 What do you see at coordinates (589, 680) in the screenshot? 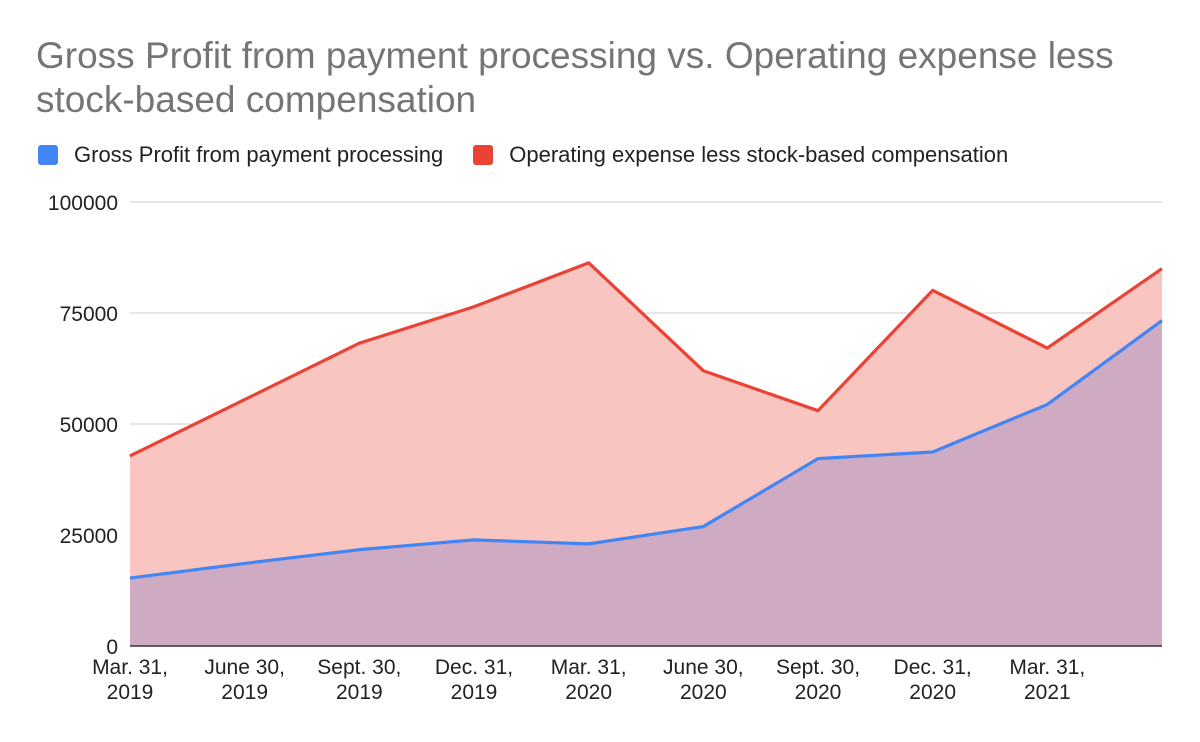
I see `x-tick-label: Mar. 31, 2020` at bounding box center [589, 680].